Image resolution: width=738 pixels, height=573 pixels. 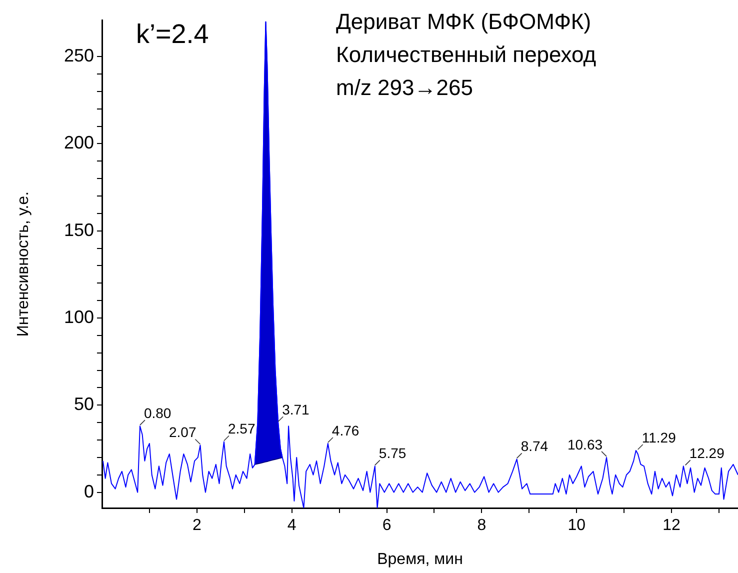 I want to click on y-axis-title: Интенсивность, у.е., so click(x=23, y=264).